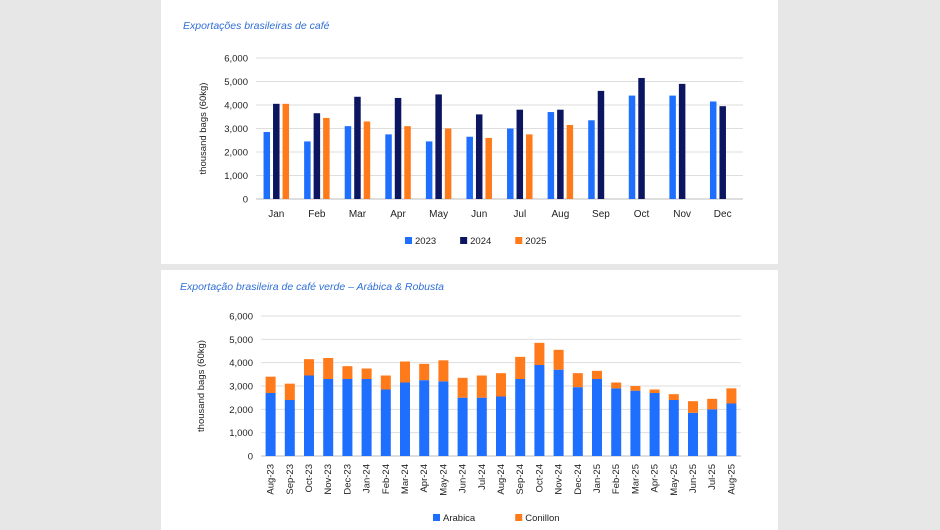 The height and width of the screenshot is (530, 940). What do you see at coordinates (535, 241) in the screenshot?
I see `legend-label: 2025` at bounding box center [535, 241].